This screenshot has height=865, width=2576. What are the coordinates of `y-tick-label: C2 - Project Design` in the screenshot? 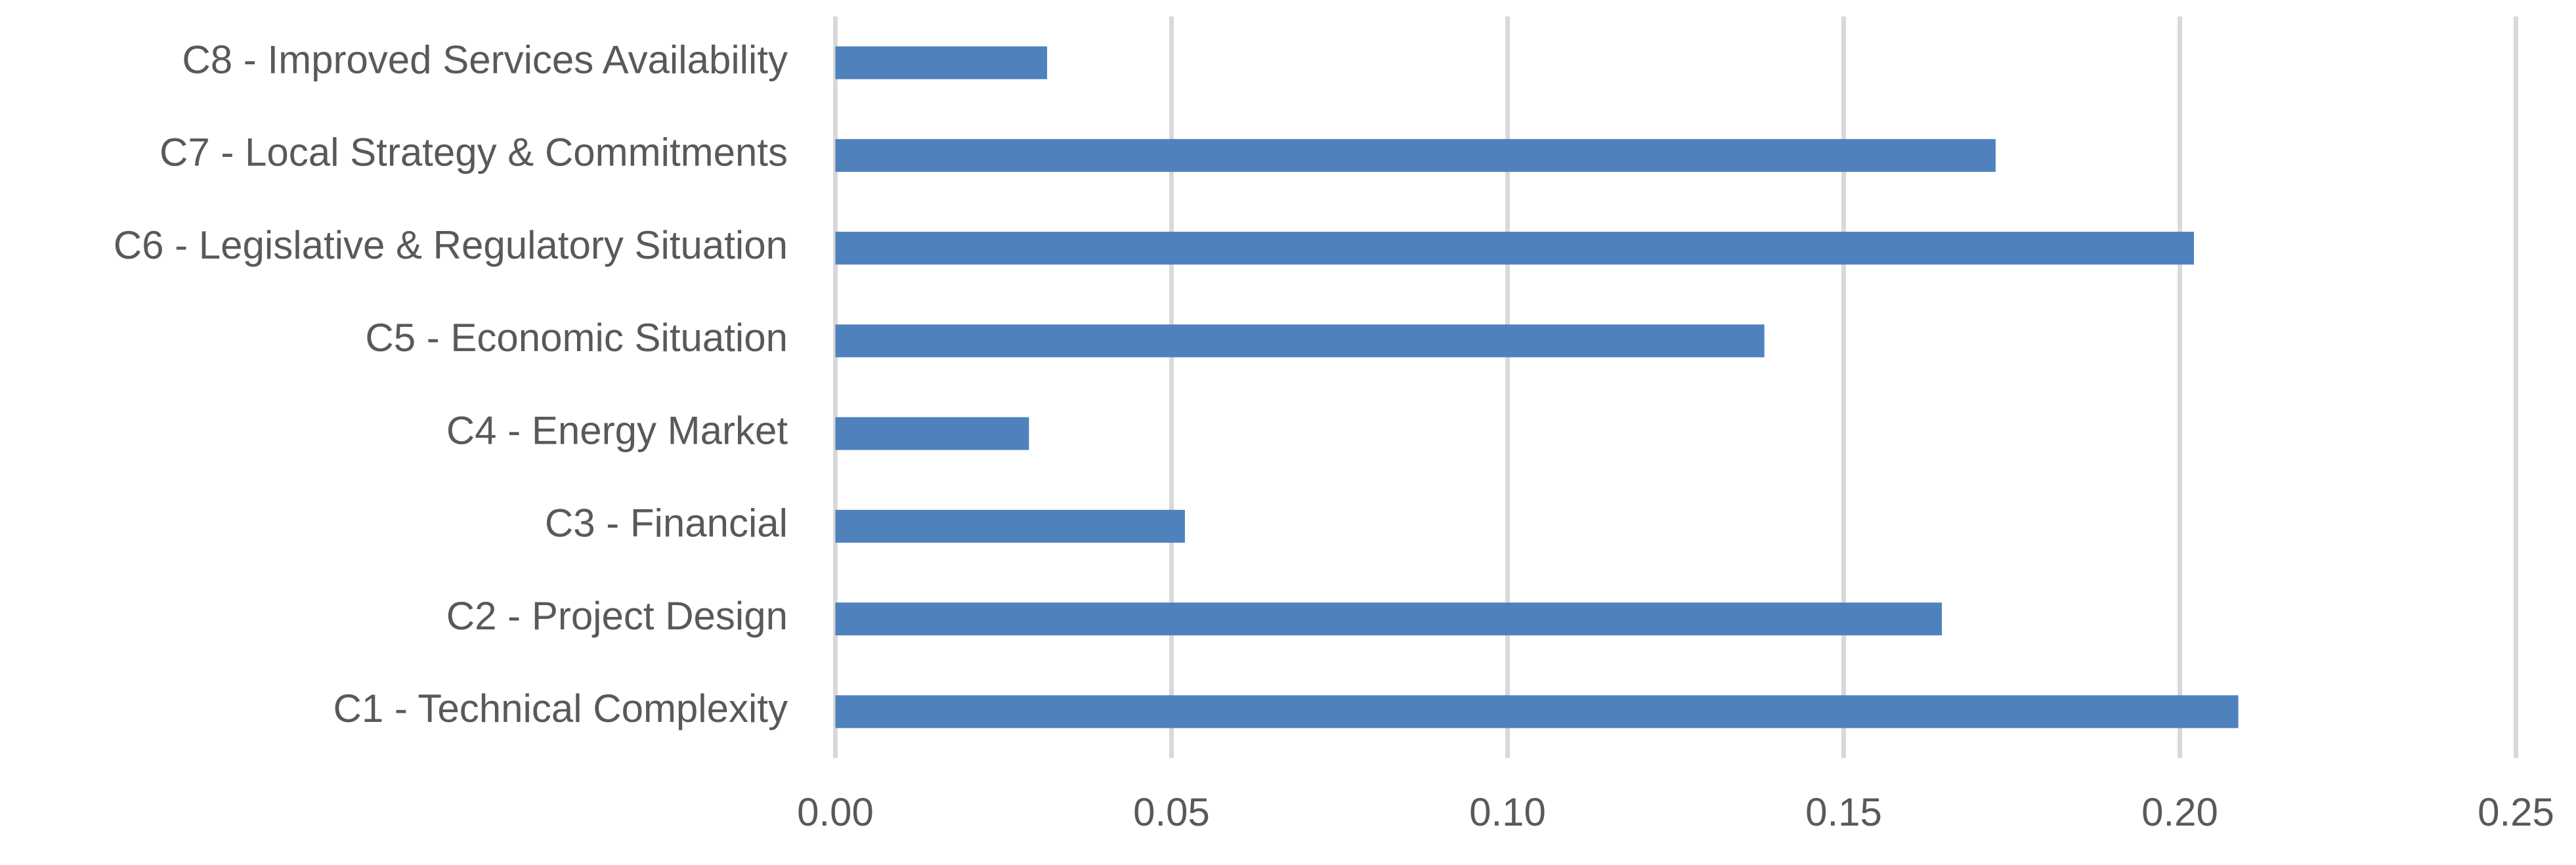 It's located at (617, 616).